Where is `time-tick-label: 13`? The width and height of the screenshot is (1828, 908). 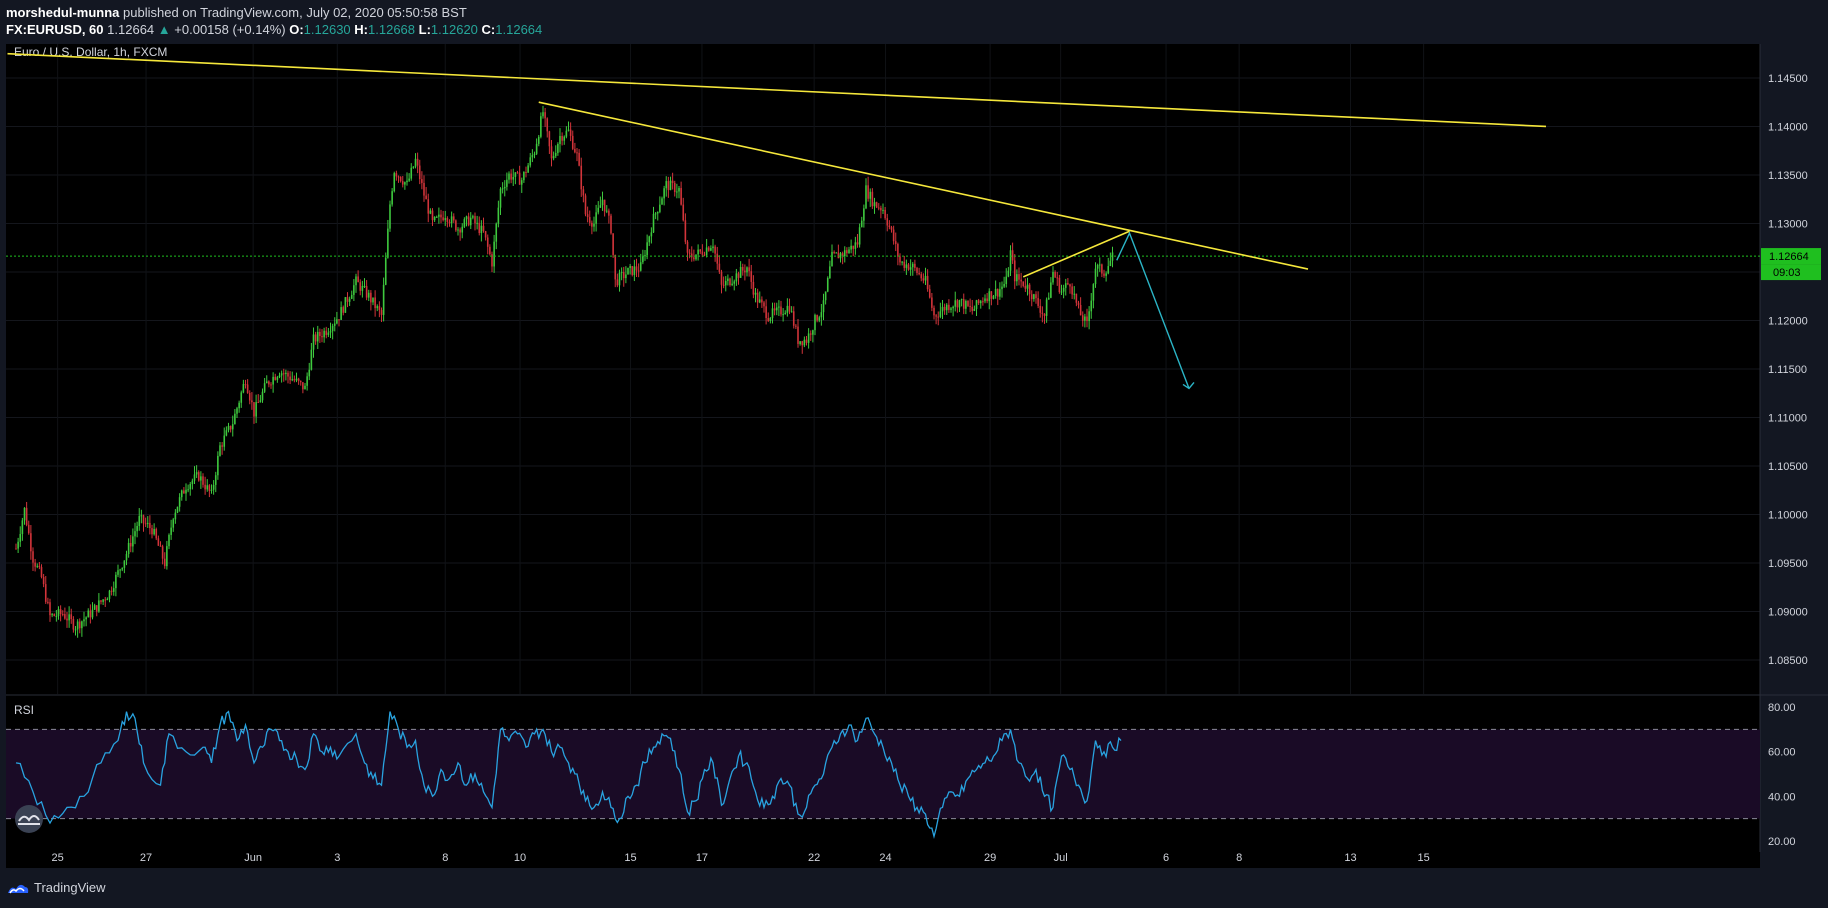 time-tick-label: 13 is located at coordinates (1350, 858).